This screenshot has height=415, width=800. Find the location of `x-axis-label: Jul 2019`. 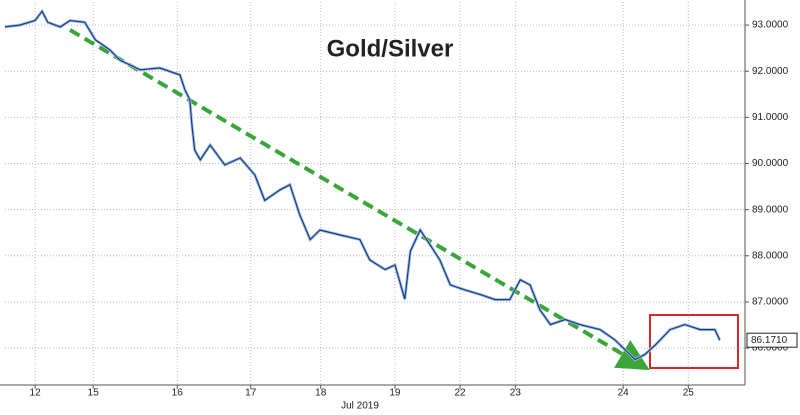

x-axis-label: Jul 2019 is located at coordinates (360, 406).